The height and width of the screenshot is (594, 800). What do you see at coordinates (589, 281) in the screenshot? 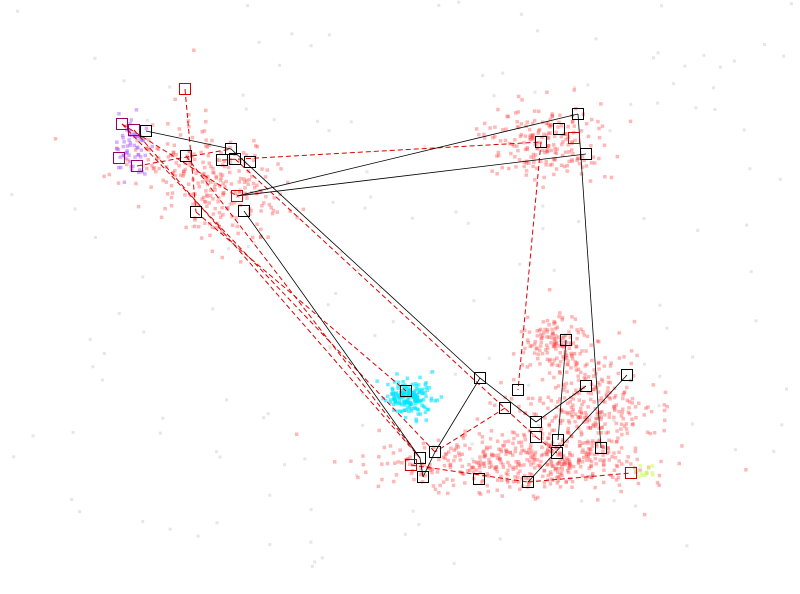
I see `solid-edge` at bounding box center [589, 281].